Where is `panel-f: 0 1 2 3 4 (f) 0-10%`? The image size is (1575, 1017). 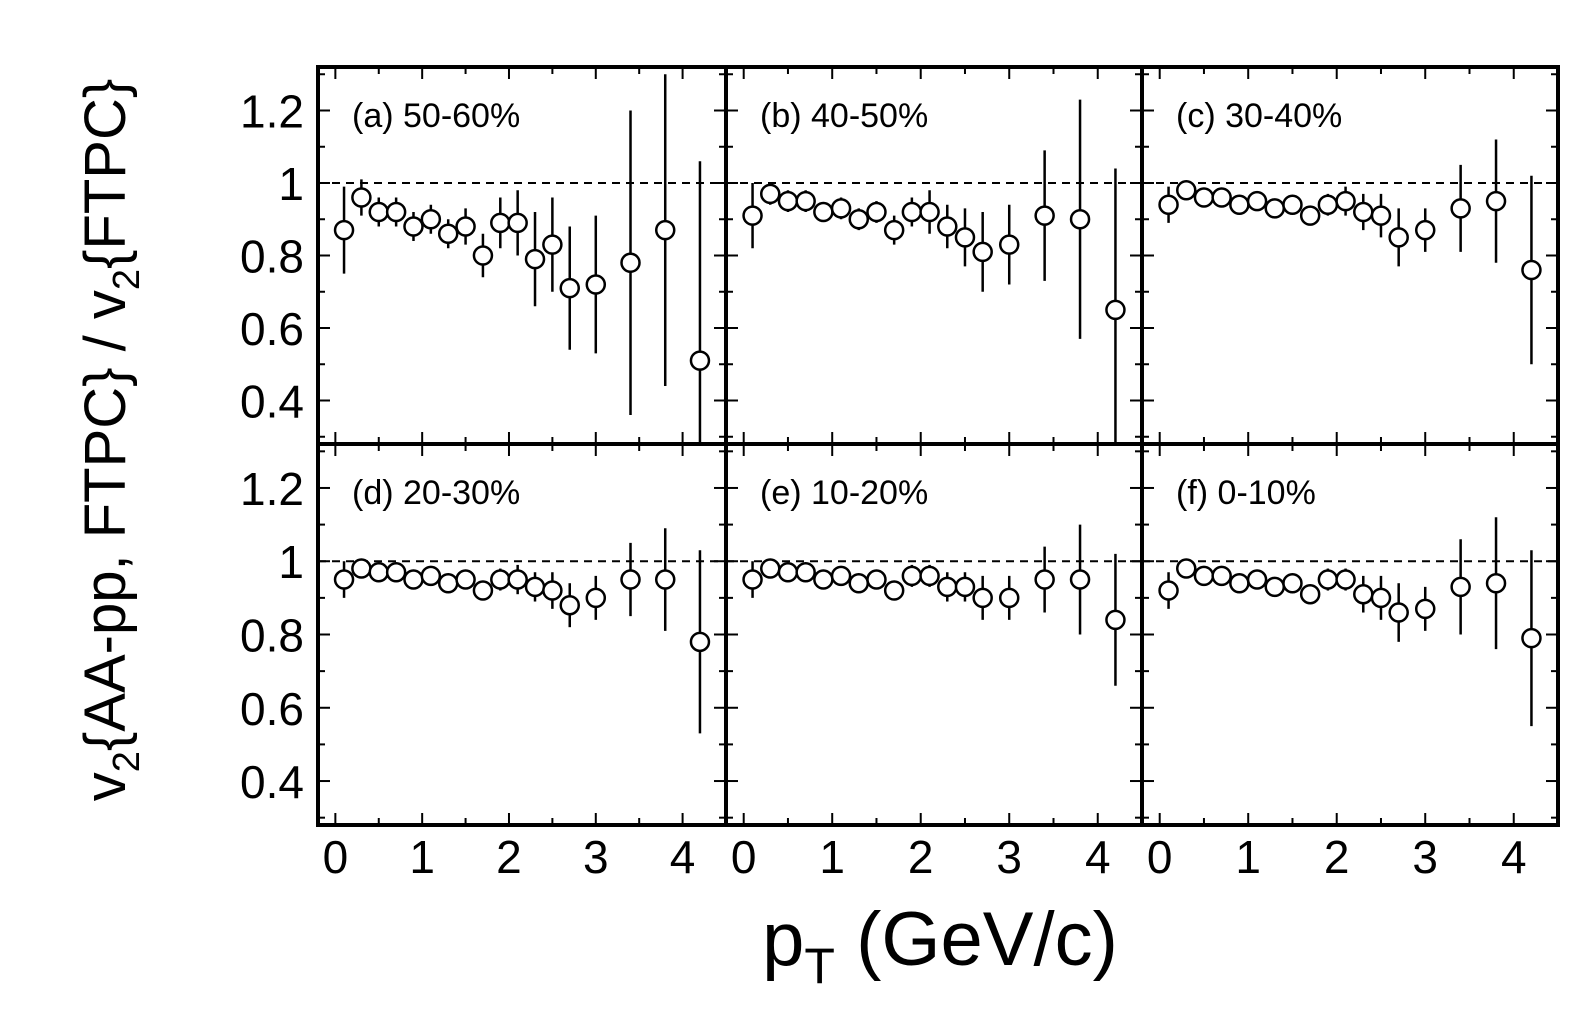 panel-f: 0 1 2 3 4 (f) 0-10% is located at coordinates (1350, 662).